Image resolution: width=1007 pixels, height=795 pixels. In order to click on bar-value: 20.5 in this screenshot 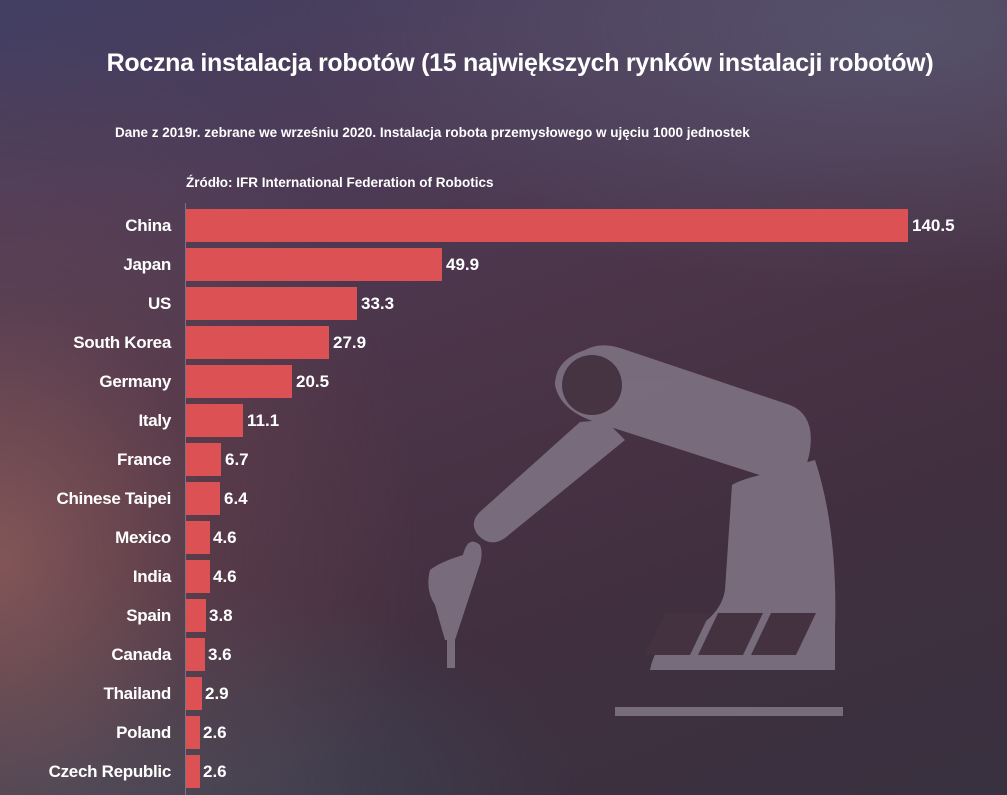, I will do `click(313, 381)`.